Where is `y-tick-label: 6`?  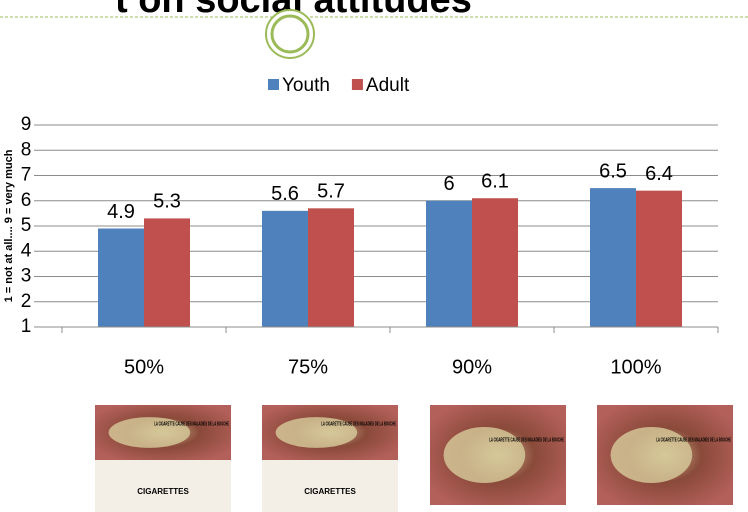 y-tick-label: 6 is located at coordinates (26, 200).